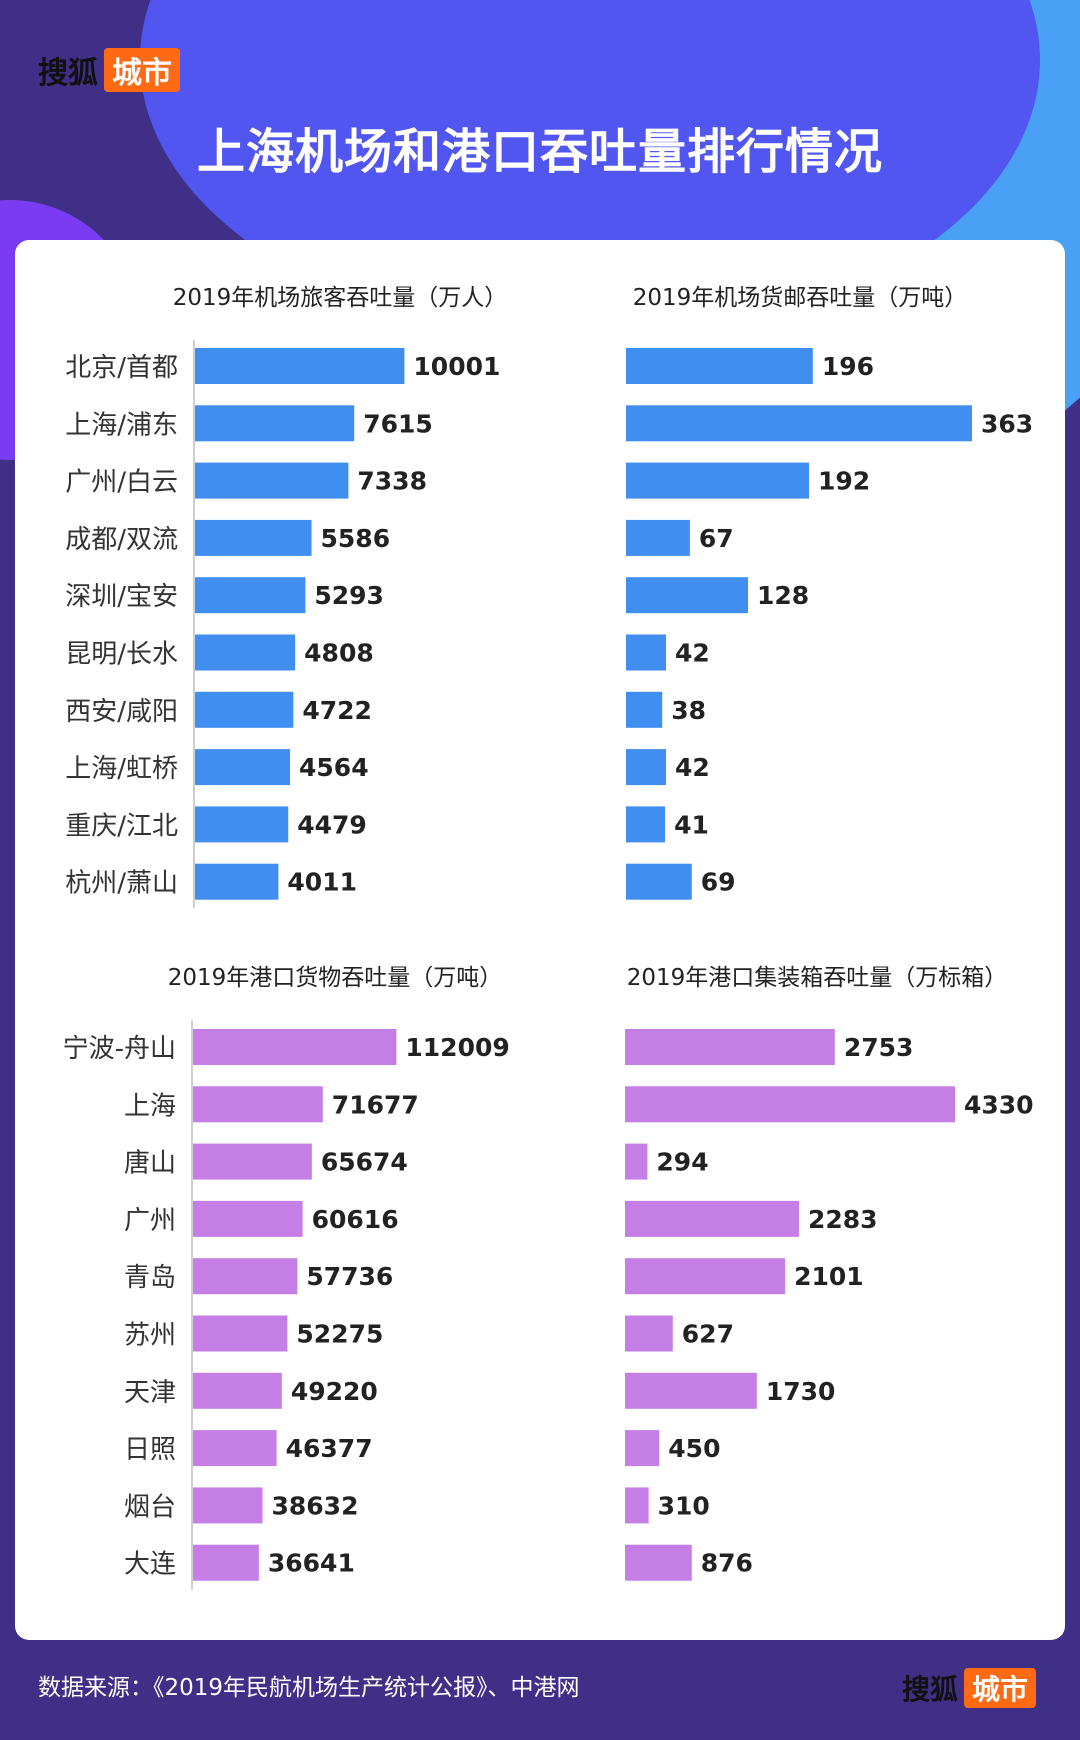  I want to click on chart-3-value-label-3: 65674, so click(364, 1162).